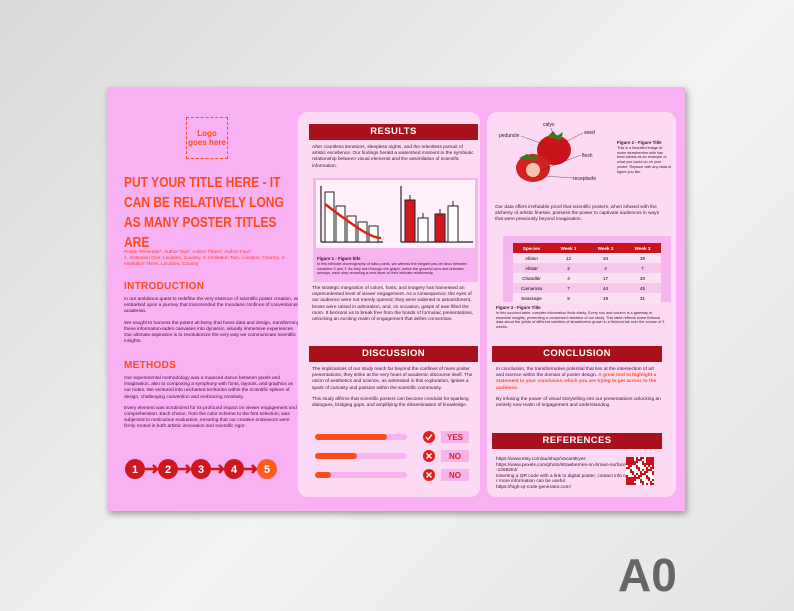 The width and height of the screenshot is (794, 611). Describe the element at coordinates (587, 248) in the screenshot. I see `table-header: Species Week 1 Week 2 Week 3` at that location.